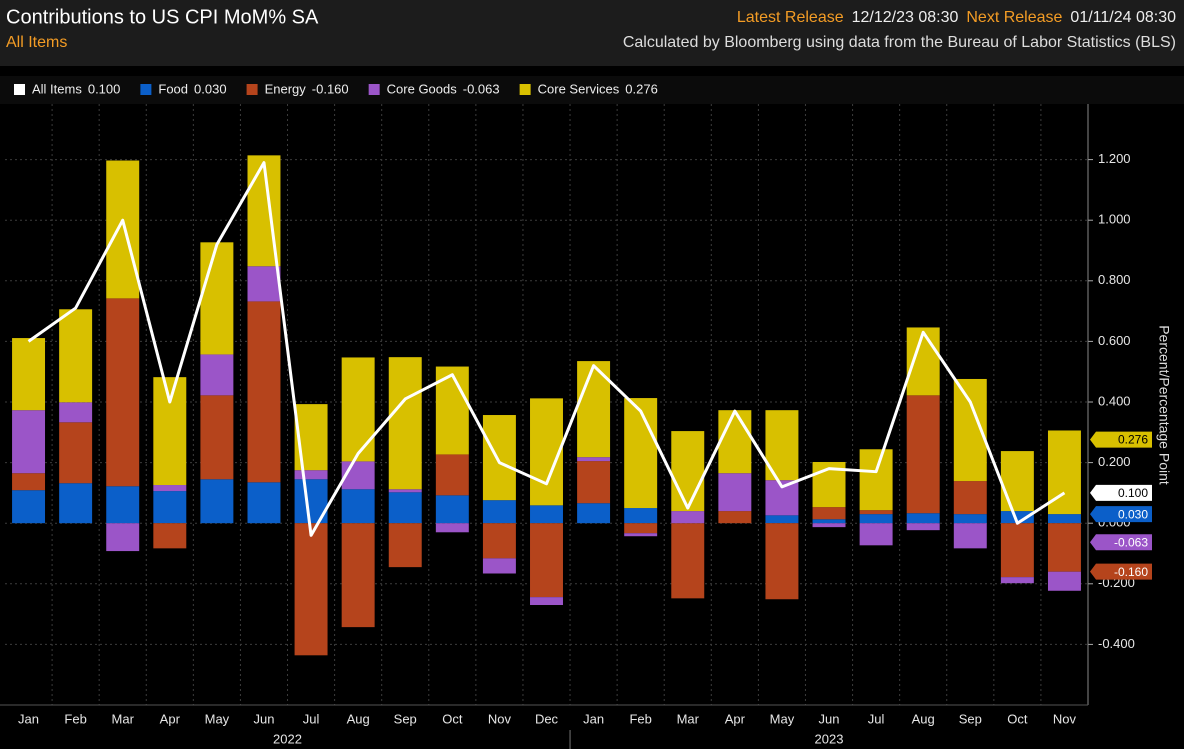 This screenshot has height=749, width=1184. What do you see at coordinates (1123, 17) in the screenshot?
I see `next-release: 01/11/24 08:30` at bounding box center [1123, 17].